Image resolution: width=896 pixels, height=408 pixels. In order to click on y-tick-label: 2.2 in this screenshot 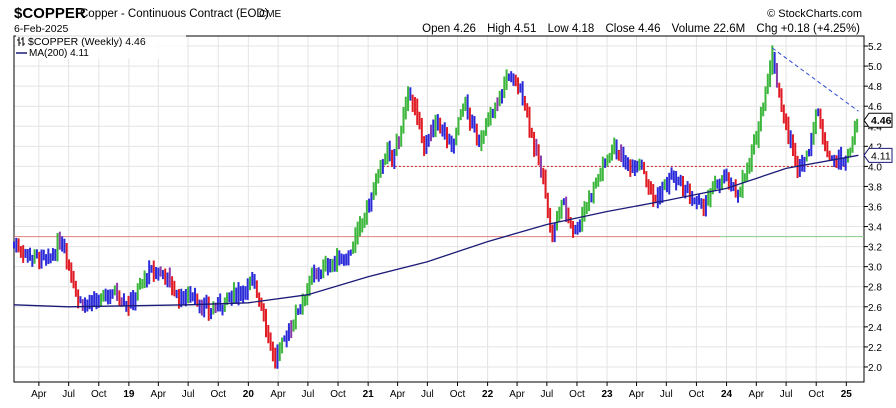, I will do `click(875, 348)`.